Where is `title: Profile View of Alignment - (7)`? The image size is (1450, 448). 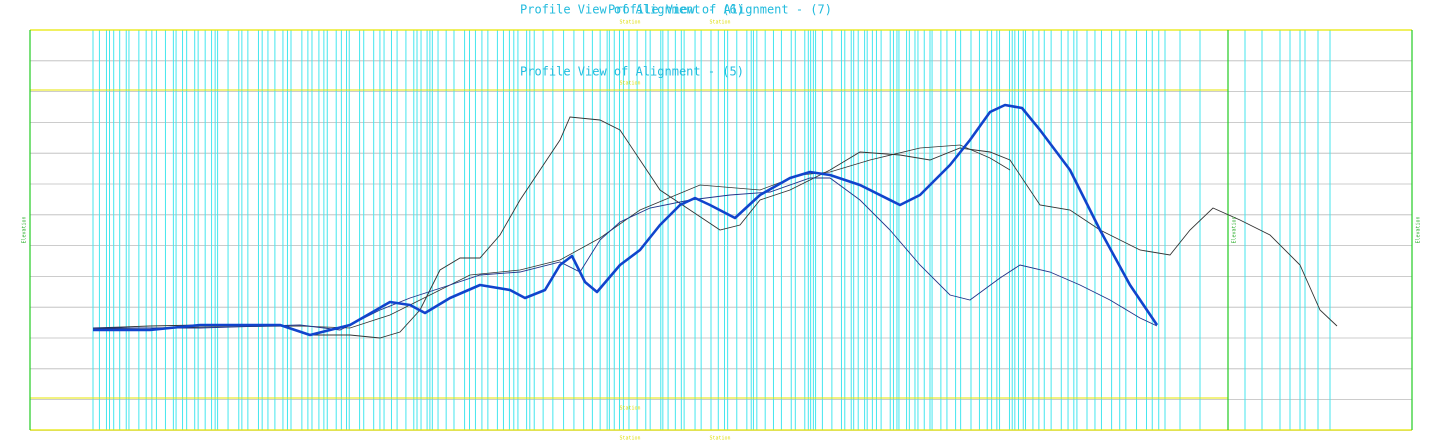 title: Profile View of Alignment - (7) is located at coordinates (720, 10).